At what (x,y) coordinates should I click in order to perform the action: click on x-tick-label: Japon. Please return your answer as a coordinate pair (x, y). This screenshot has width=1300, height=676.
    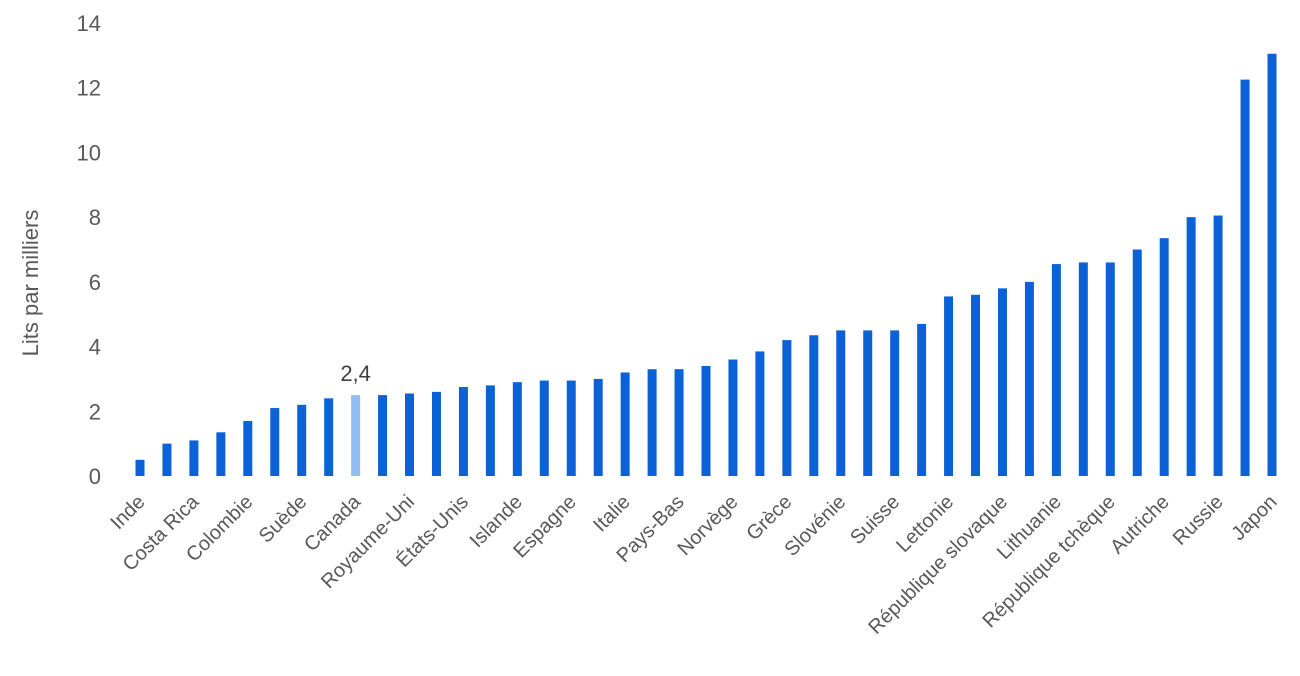
    Looking at the image, I should click on (1254, 518).